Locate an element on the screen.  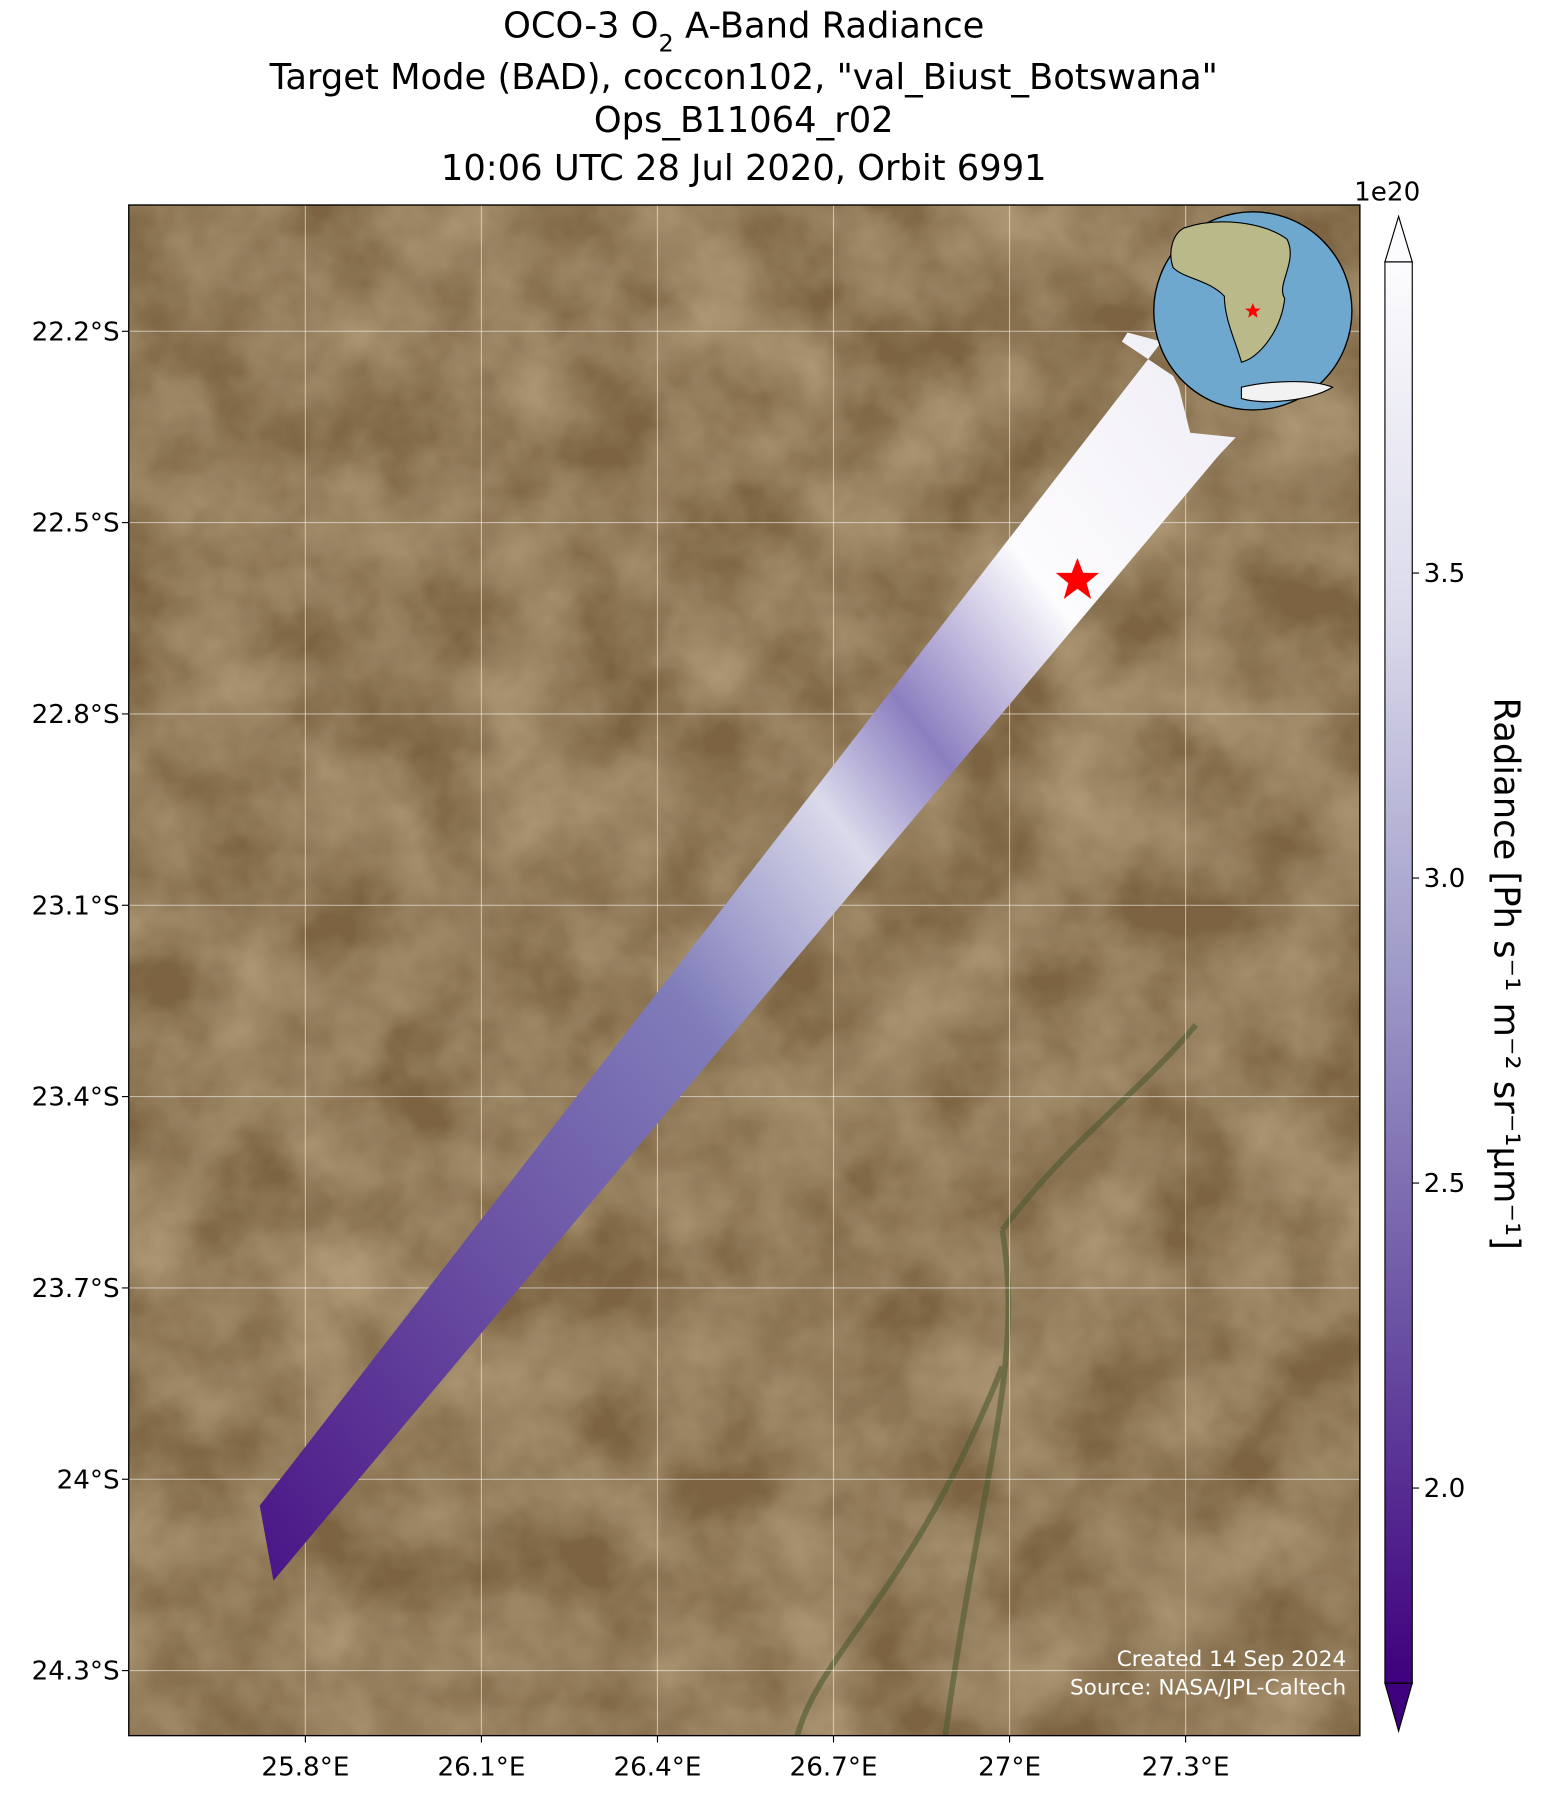
y-tick-label: 24.3°S is located at coordinates (76, 1672).